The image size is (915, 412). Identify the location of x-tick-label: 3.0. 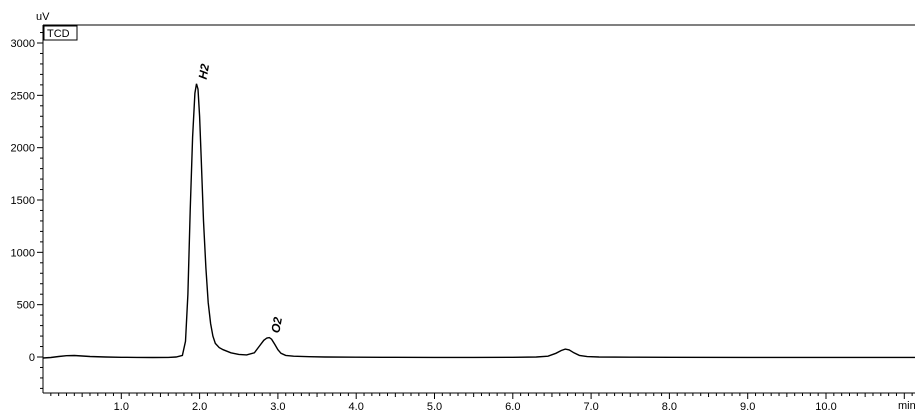
(277, 406).